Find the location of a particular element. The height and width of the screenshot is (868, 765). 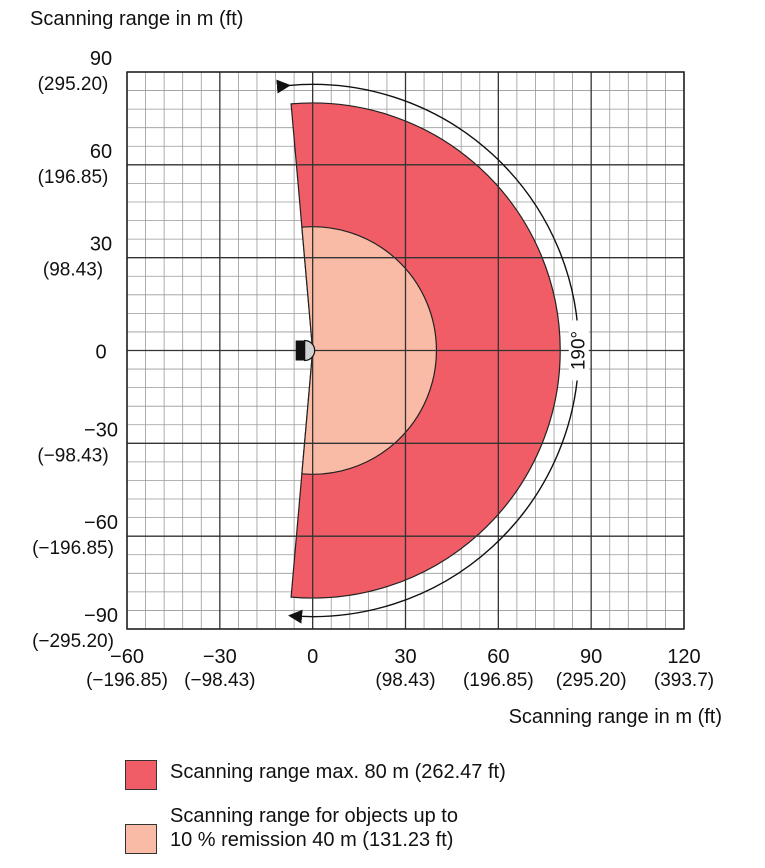

y-tick-sublabel: (295.20) is located at coordinates (73, 84).